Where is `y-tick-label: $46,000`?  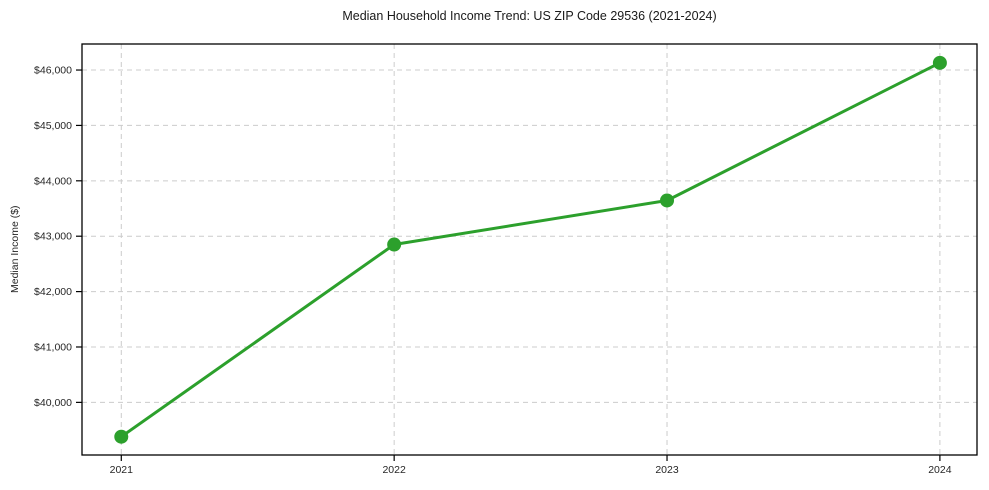 y-tick-label: $46,000 is located at coordinates (53, 71).